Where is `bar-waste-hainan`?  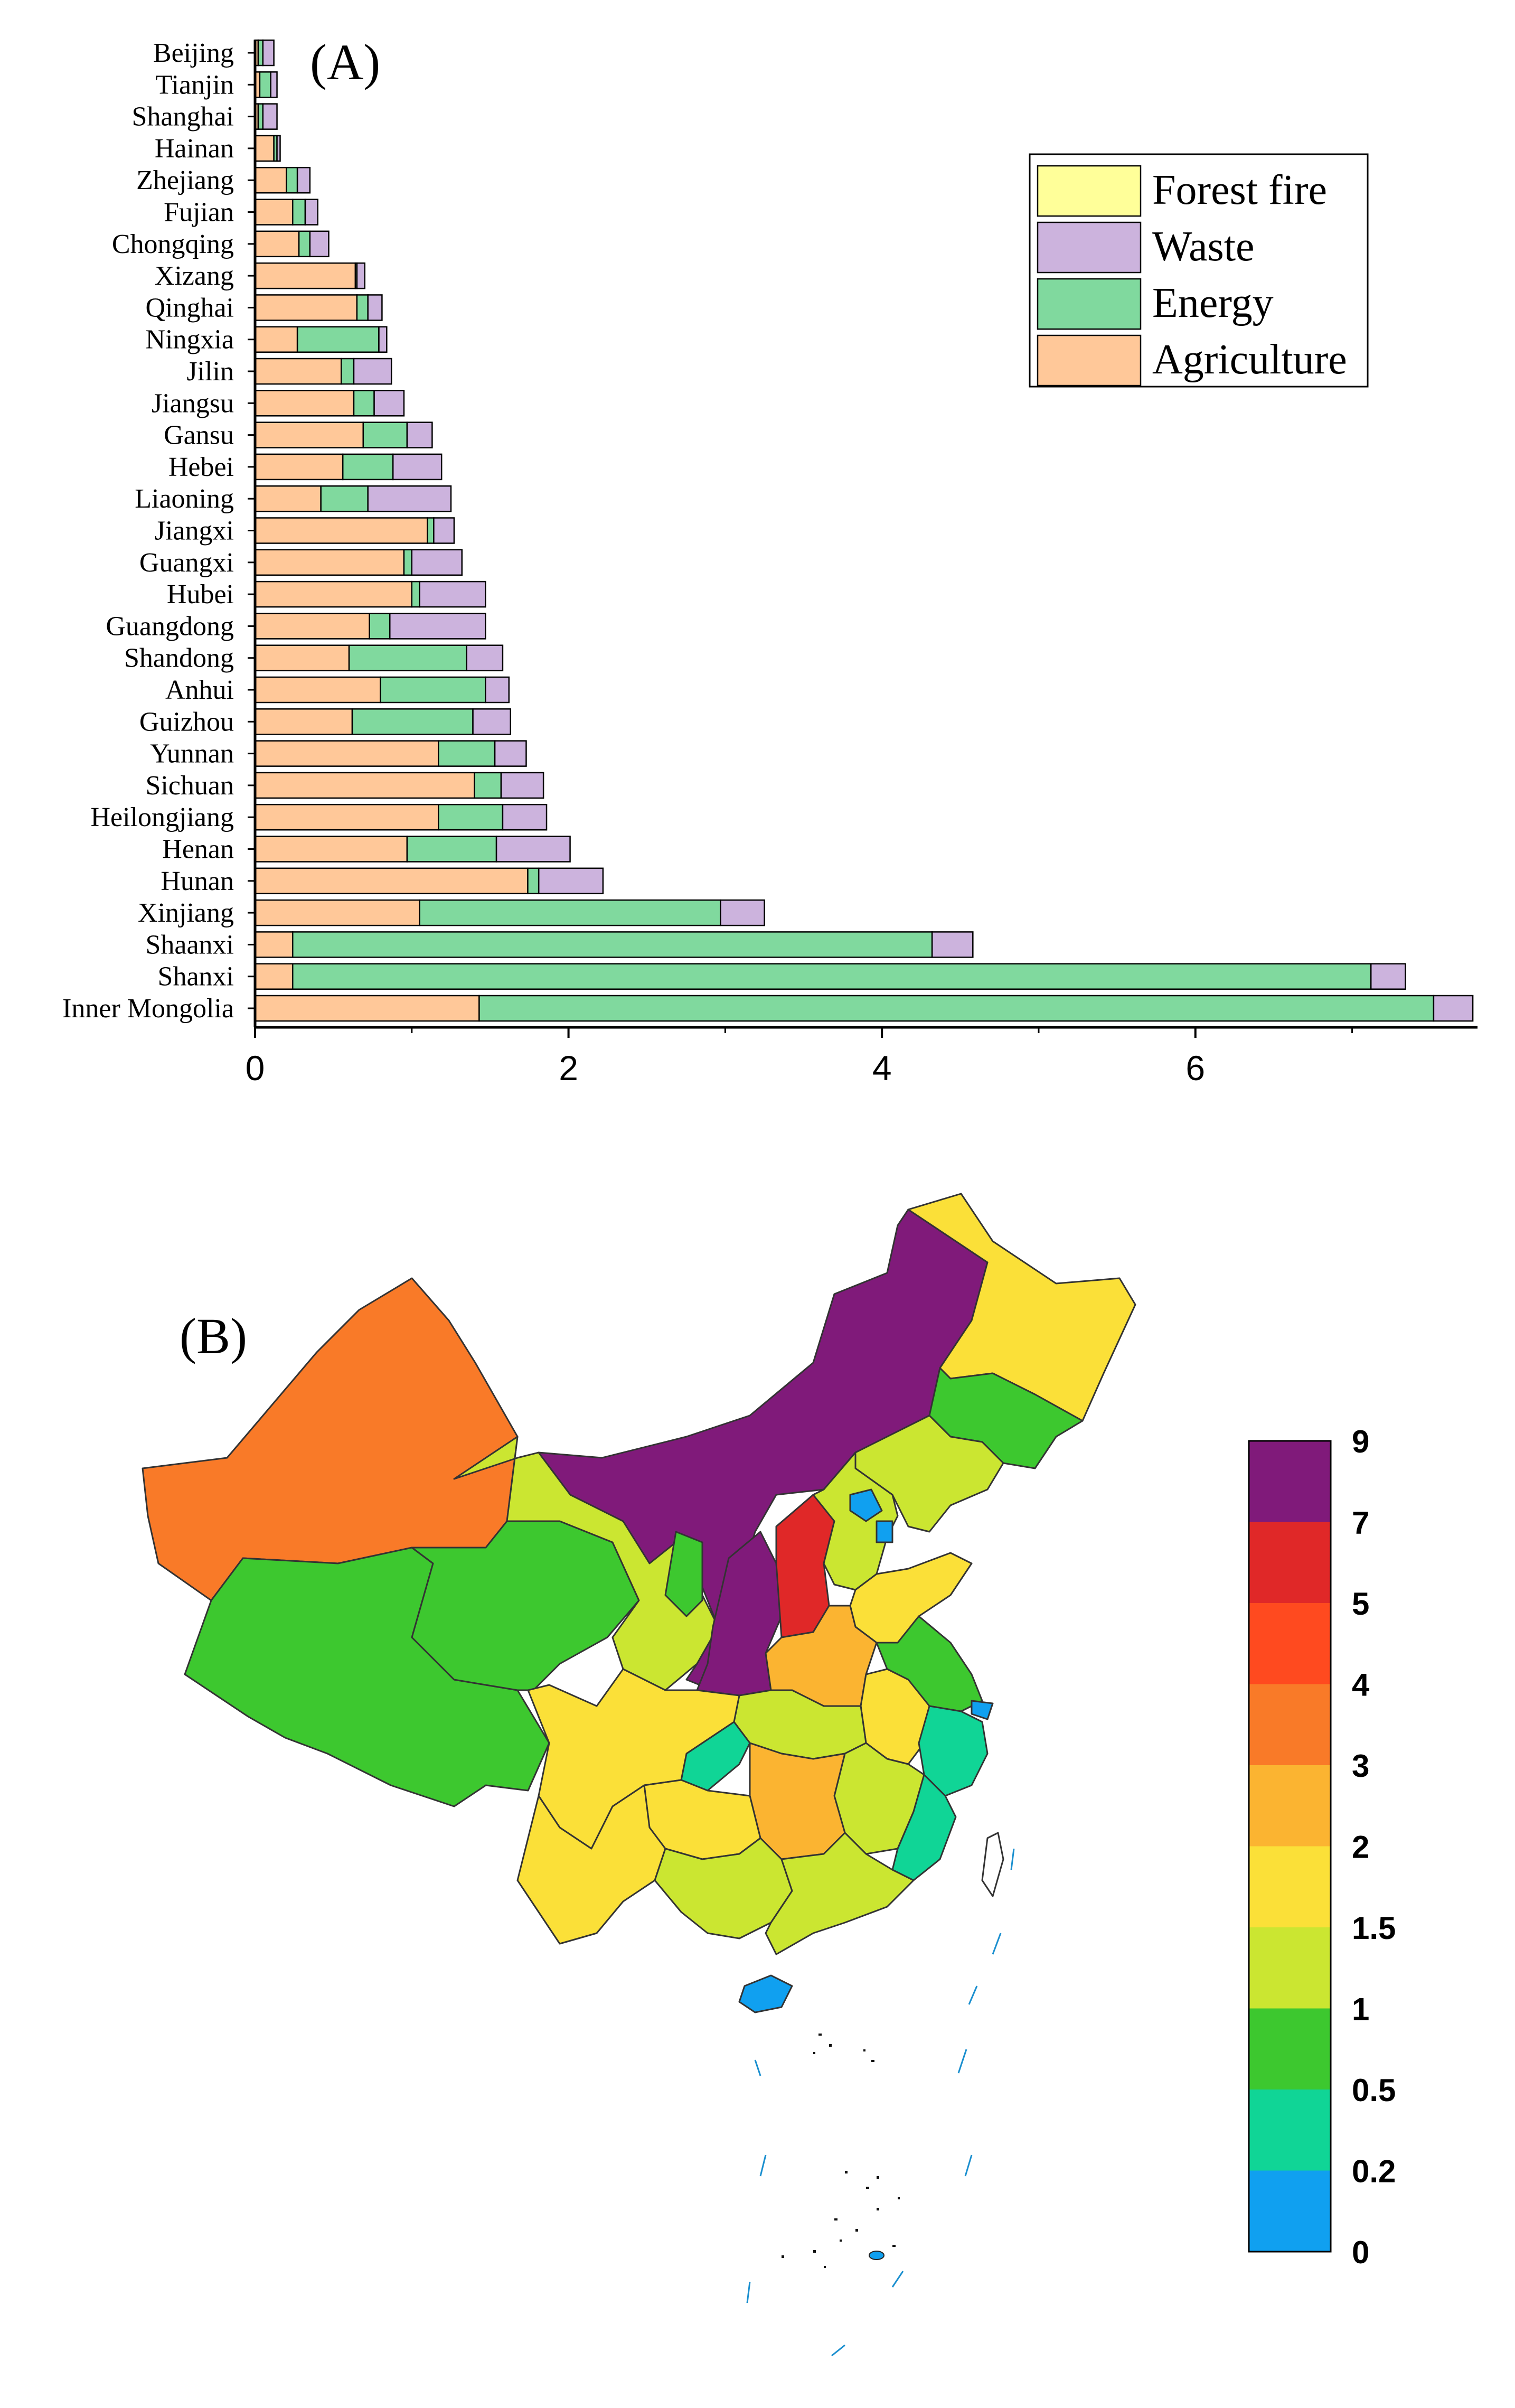
bar-waste-hainan is located at coordinates (278, 148).